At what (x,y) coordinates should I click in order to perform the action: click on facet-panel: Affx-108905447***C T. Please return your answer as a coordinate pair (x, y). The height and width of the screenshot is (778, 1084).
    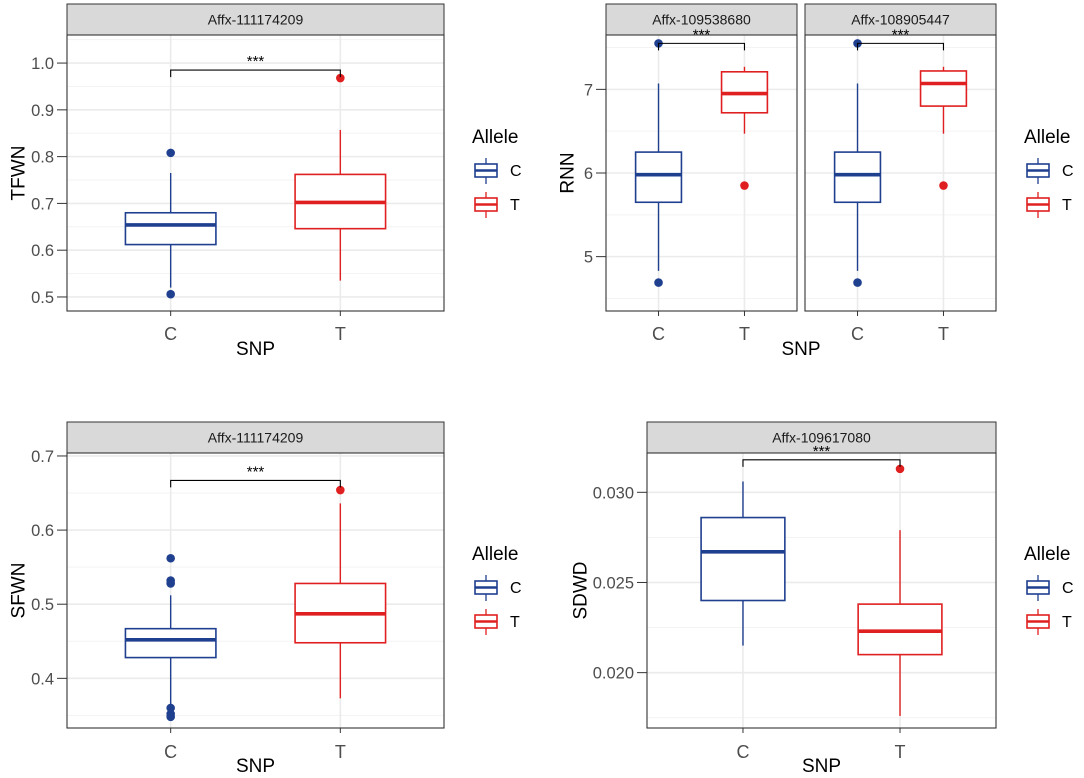
    Looking at the image, I should click on (900, 173).